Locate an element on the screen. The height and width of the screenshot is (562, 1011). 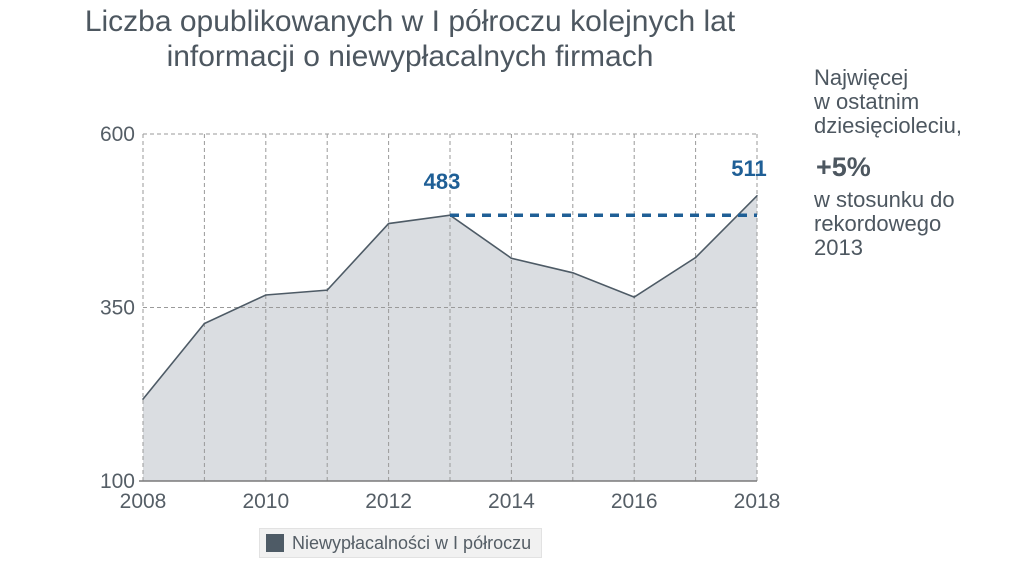
data-label: 483 is located at coordinates (442, 181).